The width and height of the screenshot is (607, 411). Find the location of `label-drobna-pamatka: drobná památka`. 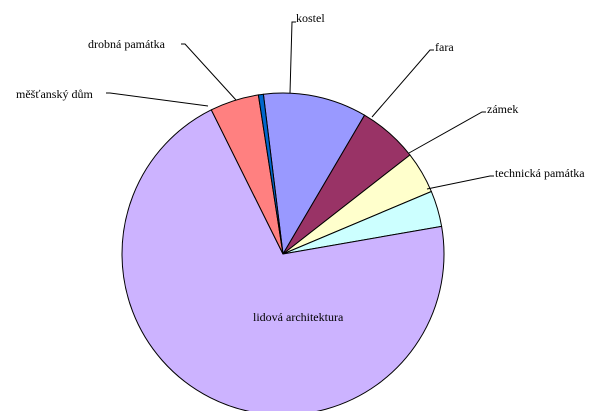

label-drobna-pamatka: drobná památka is located at coordinates (127, 44).